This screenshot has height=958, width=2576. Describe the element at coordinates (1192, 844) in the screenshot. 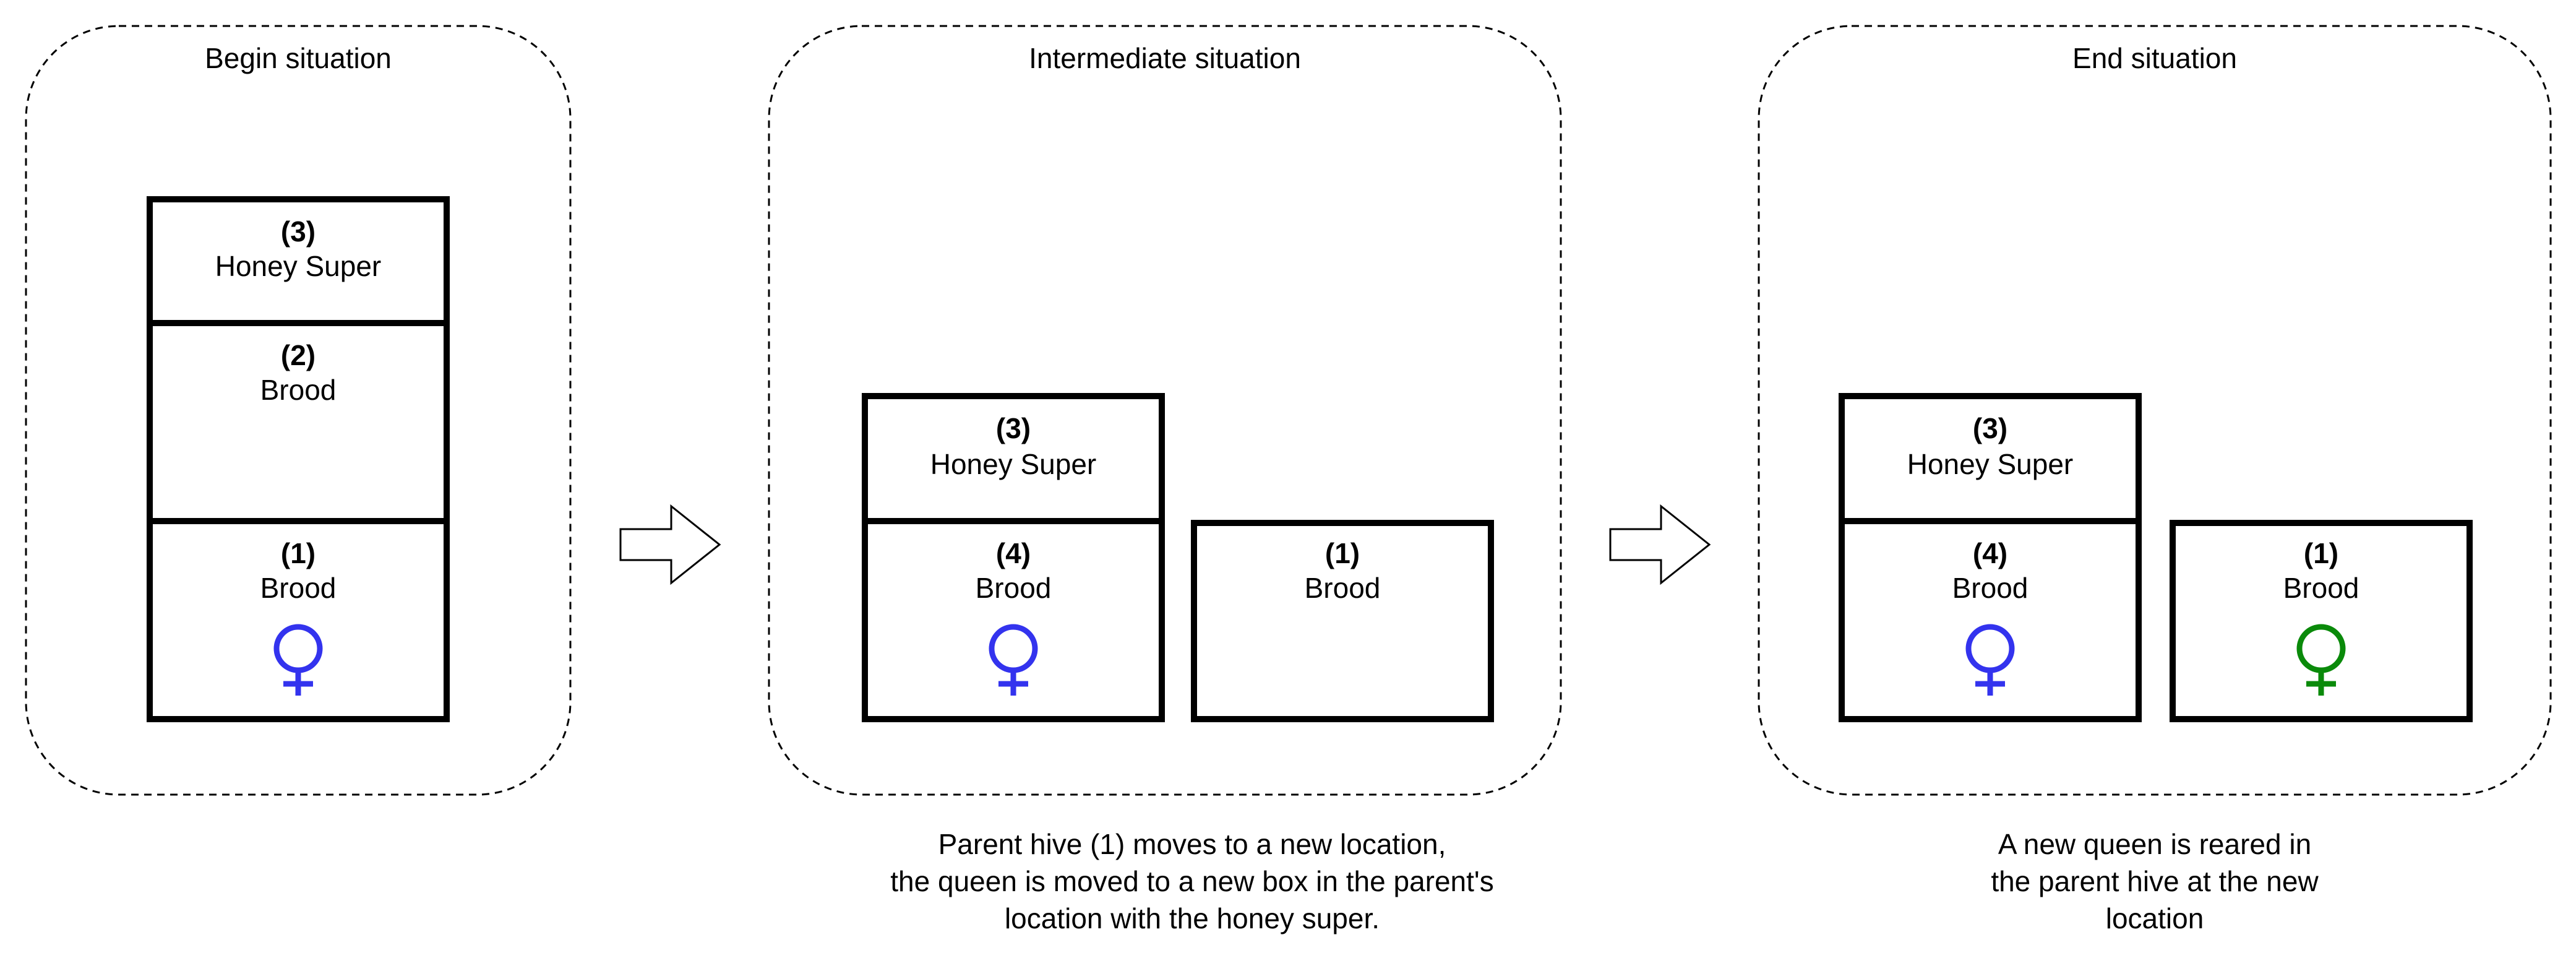

I see `caption-line: Parent hive (1) moves to a new location,` at that location.